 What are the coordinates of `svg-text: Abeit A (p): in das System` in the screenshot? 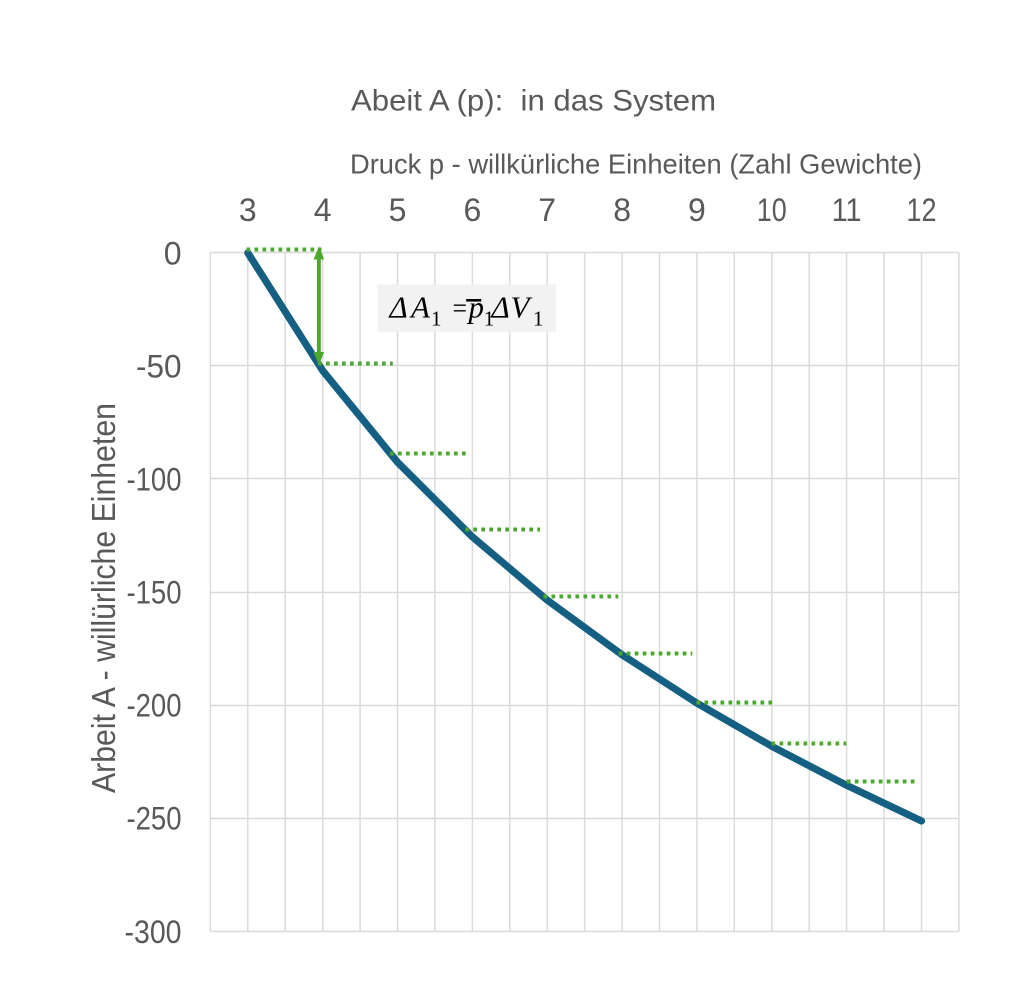 It's located at (533, 101).